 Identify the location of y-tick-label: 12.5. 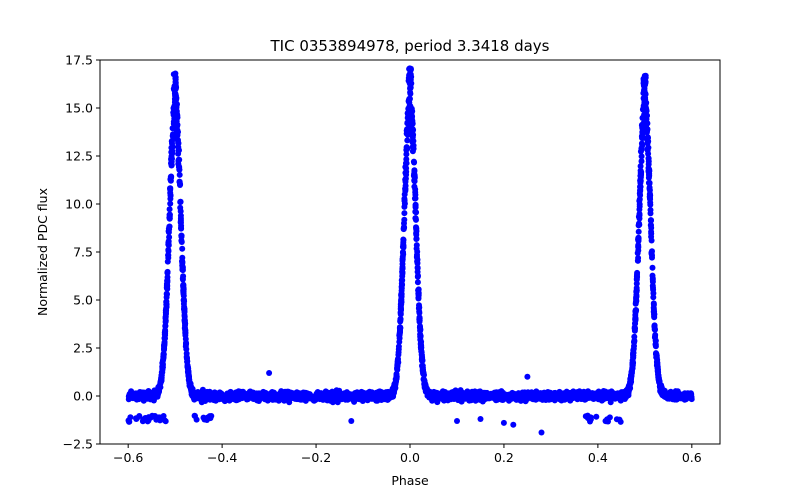
(79, 156).